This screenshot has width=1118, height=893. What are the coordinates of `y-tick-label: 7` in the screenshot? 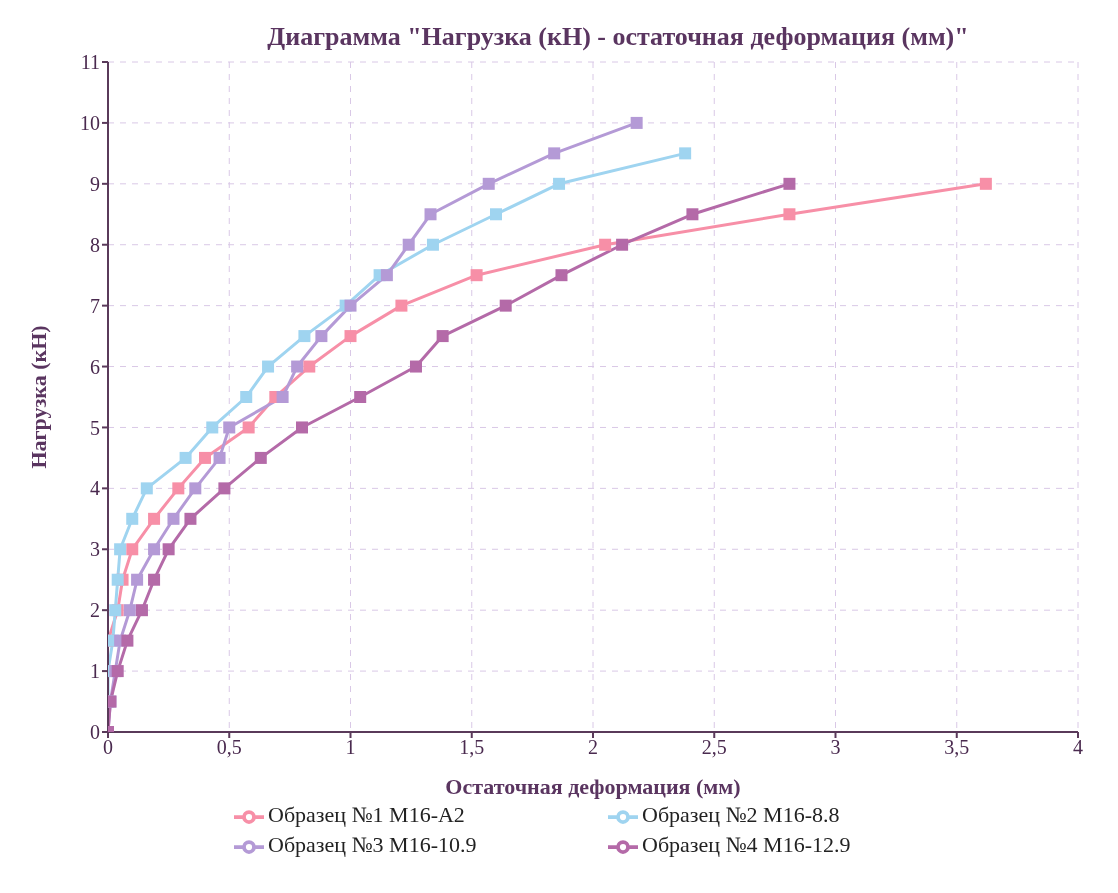 It's located at (95, 305).